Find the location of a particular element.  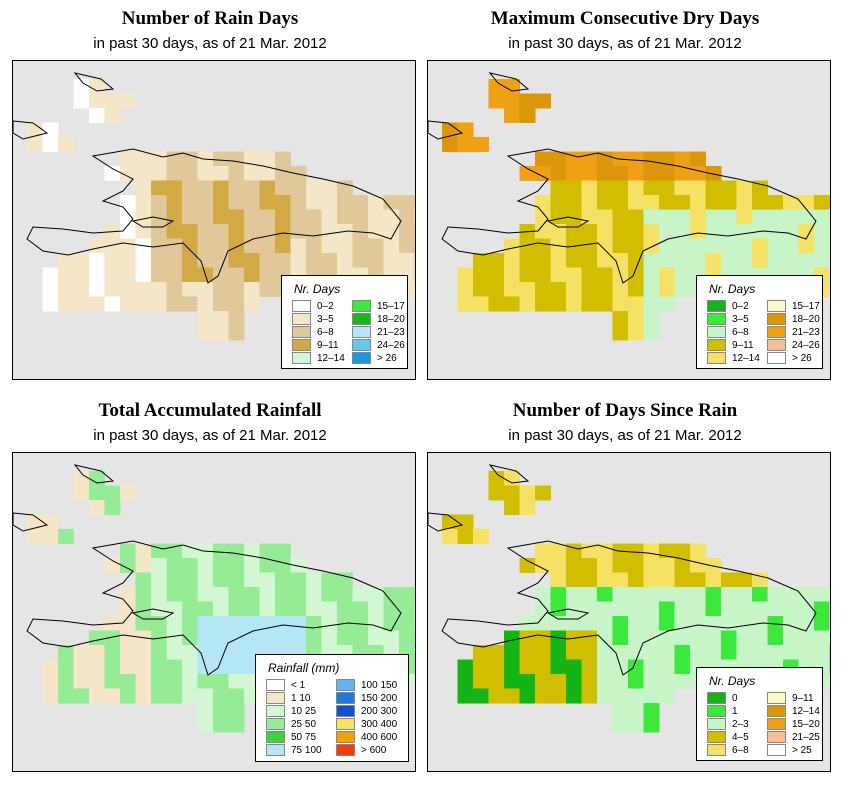

legend-item: > 25 is located at coordinates (789, 750).